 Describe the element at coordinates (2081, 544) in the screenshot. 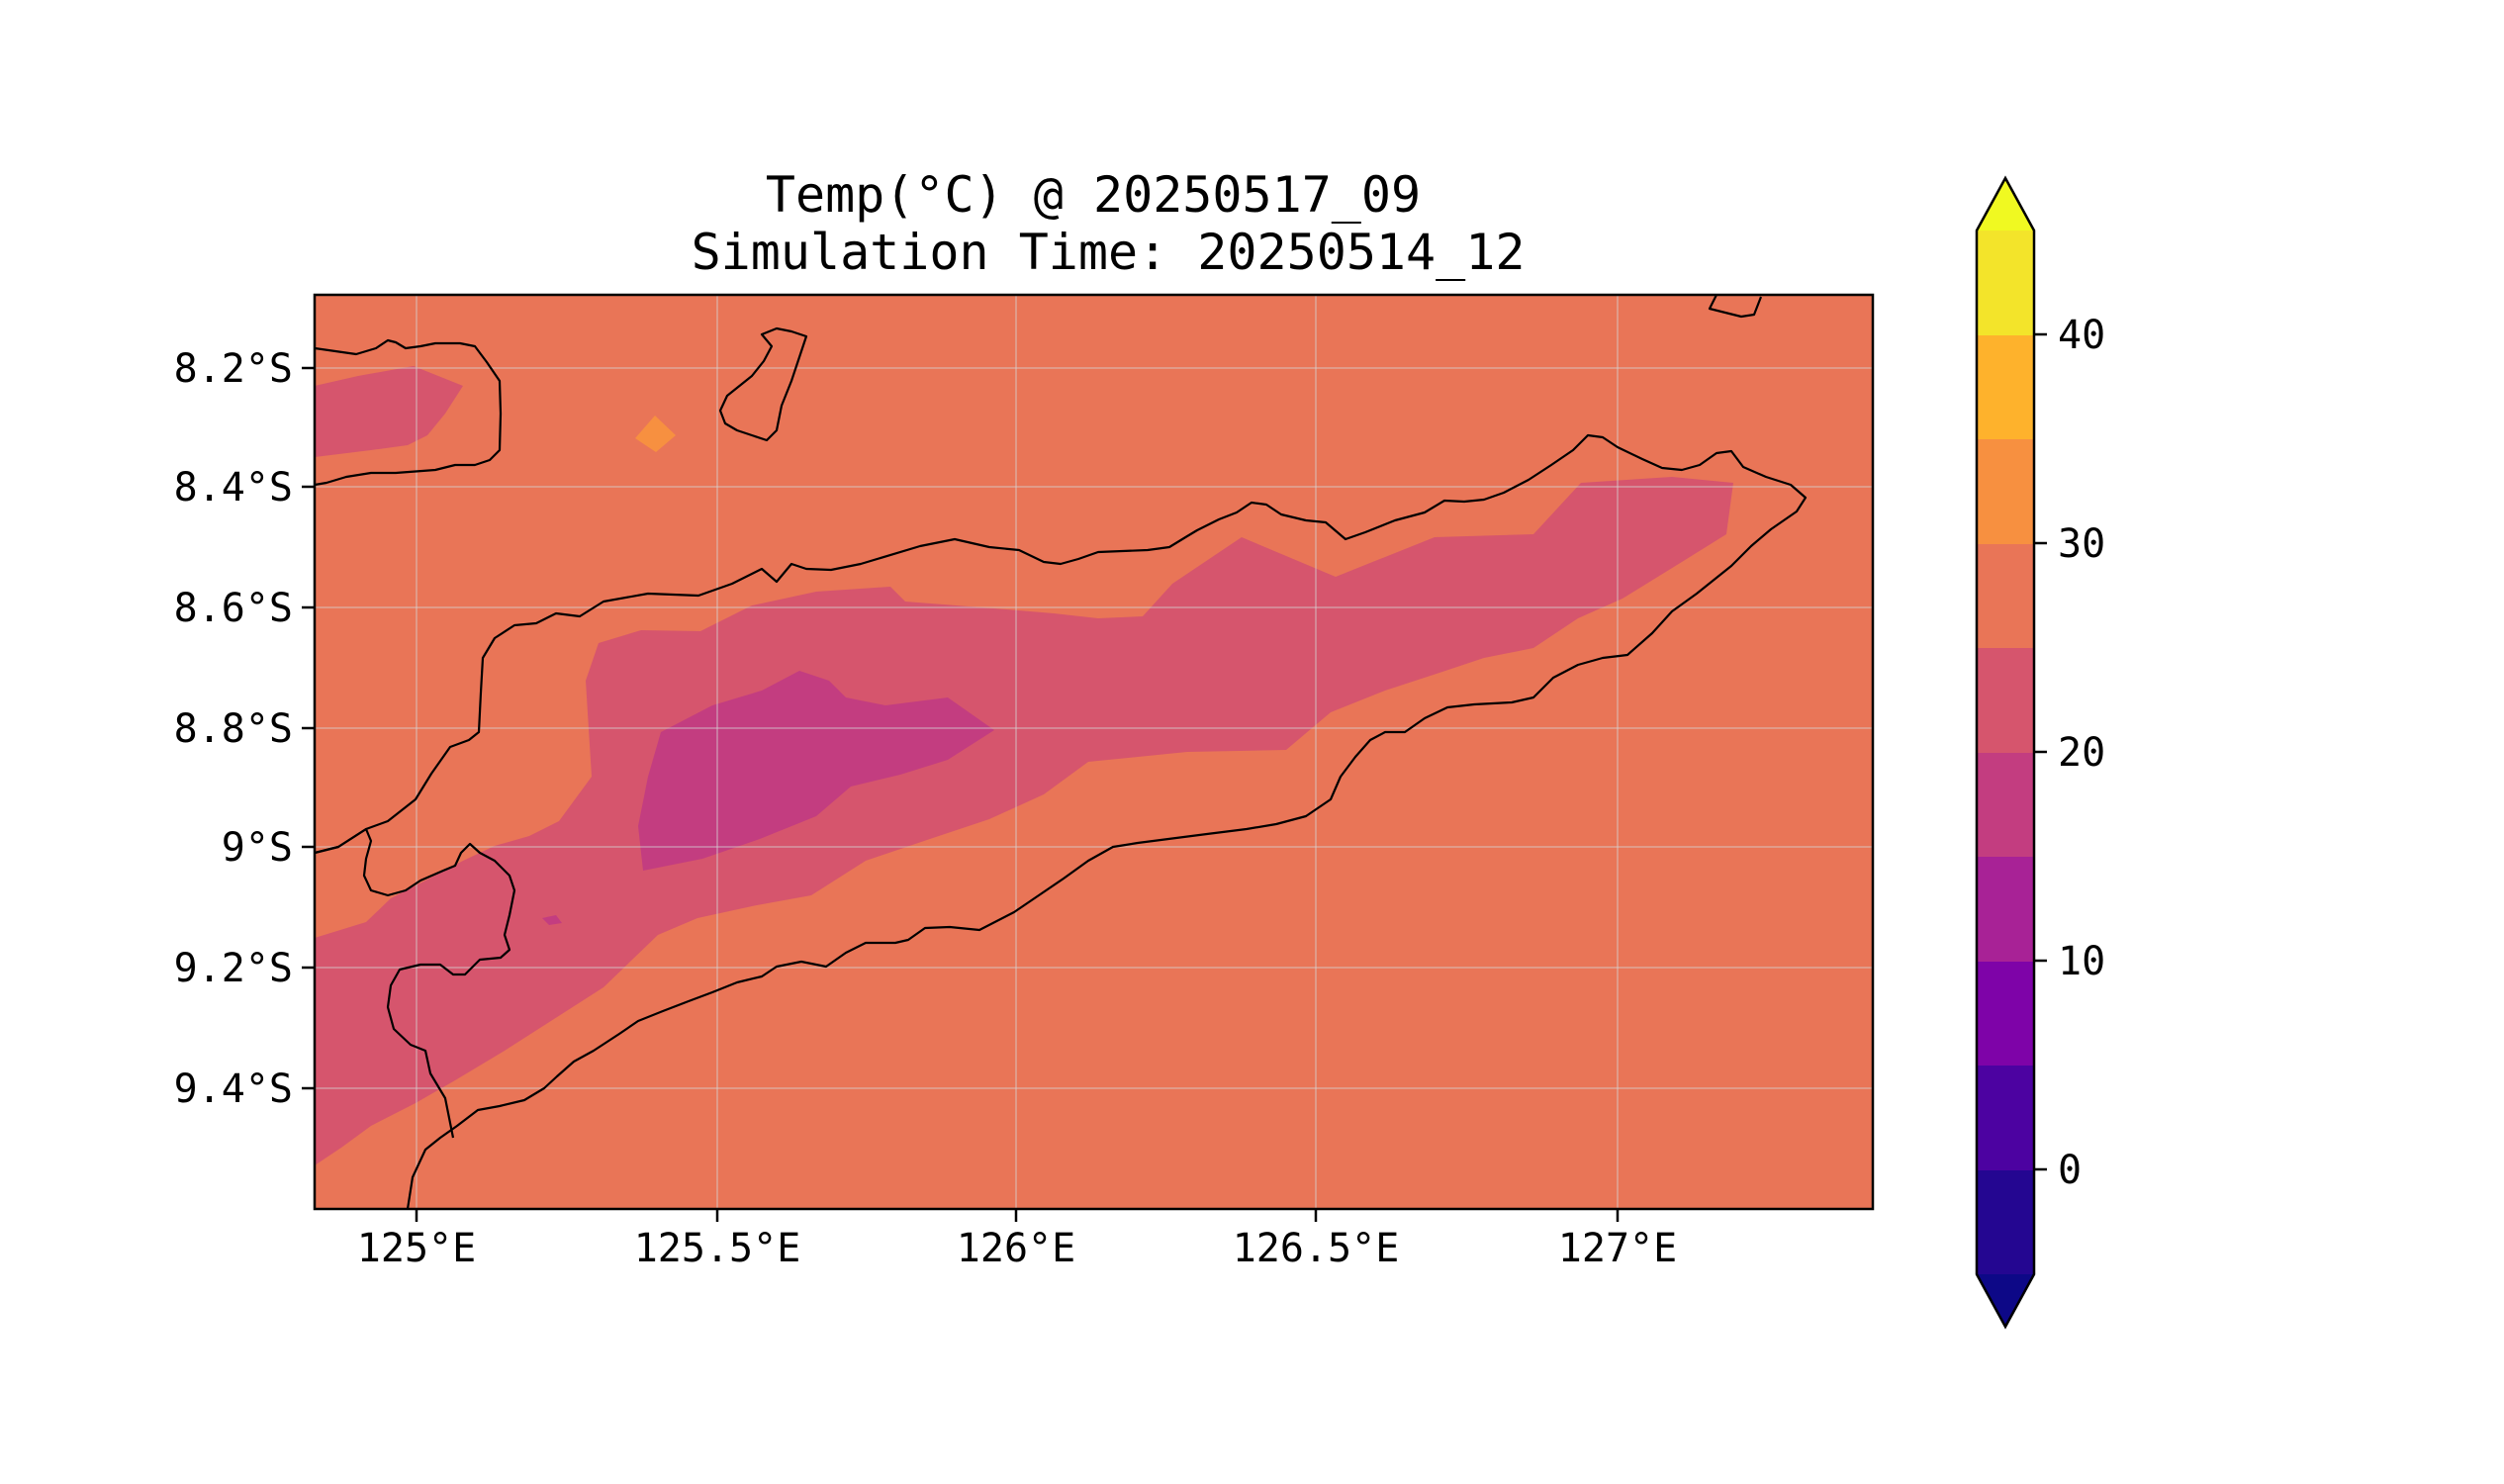

I see `colorbar-tick-label: 30` at that location.